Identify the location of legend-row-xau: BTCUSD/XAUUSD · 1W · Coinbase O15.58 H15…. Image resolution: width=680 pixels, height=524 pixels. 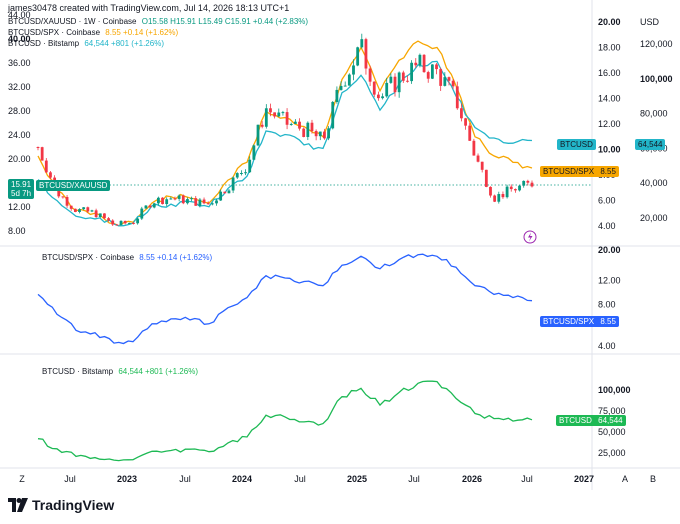
(158, 21).